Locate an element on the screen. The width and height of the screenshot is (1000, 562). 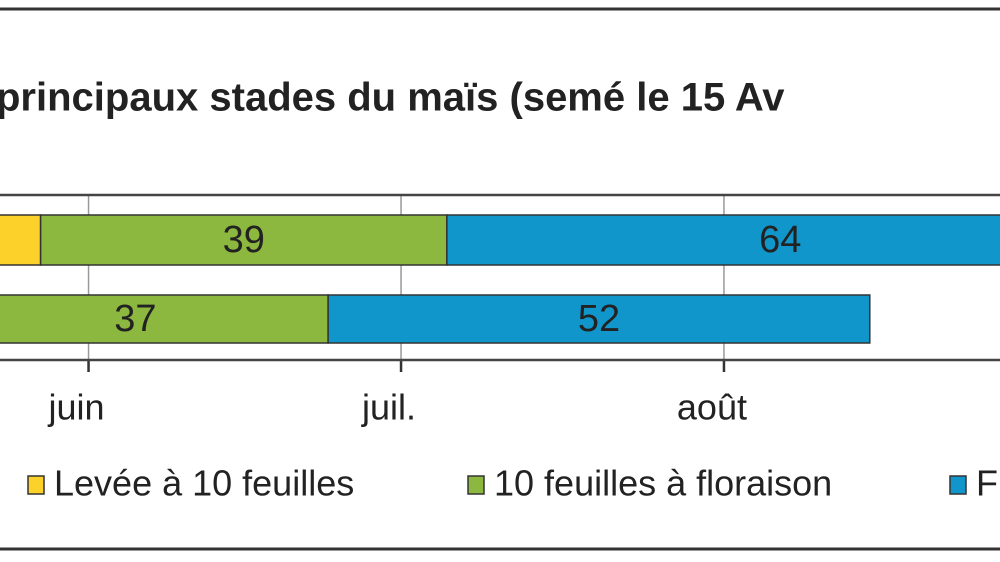
legend-label: F is located at coordinates (987, 483).